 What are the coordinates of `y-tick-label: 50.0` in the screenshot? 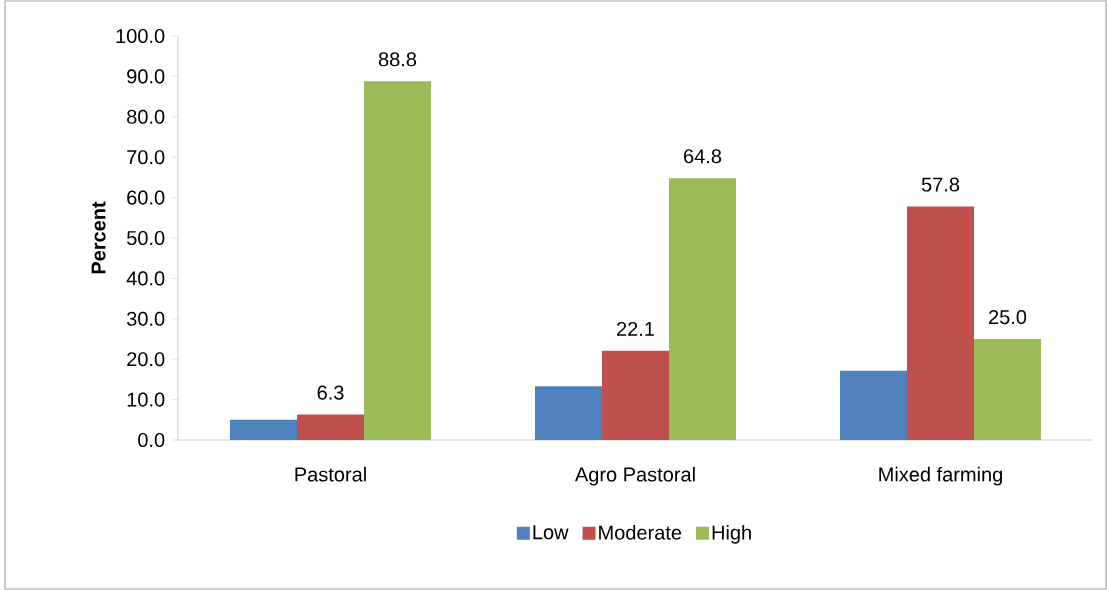 It's located at (146, 238).